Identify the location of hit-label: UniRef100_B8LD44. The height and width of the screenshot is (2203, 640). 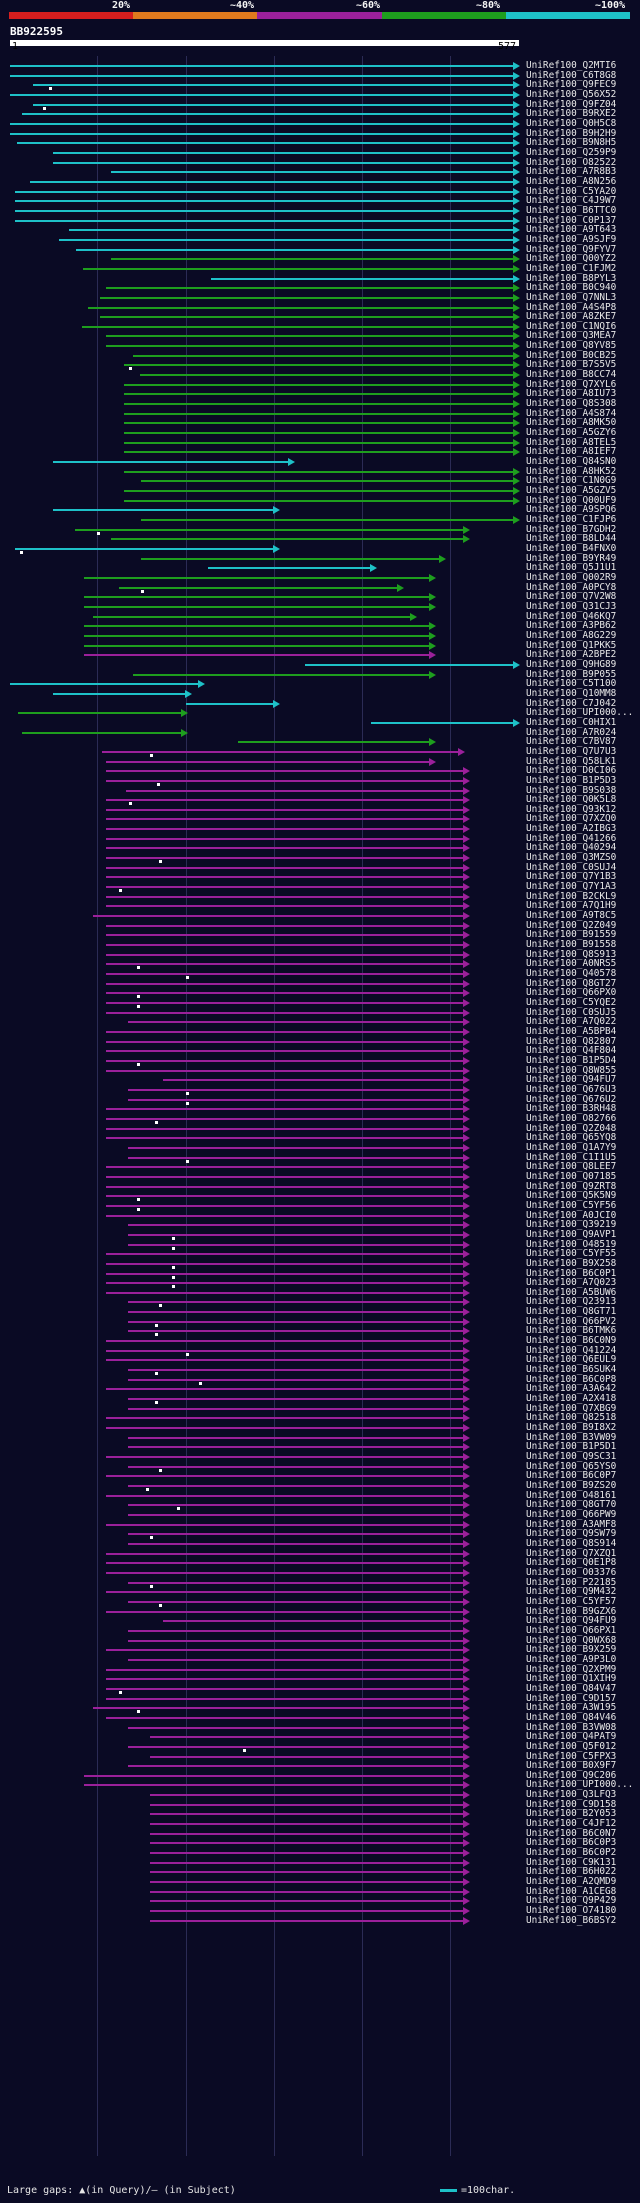
(571, 539).